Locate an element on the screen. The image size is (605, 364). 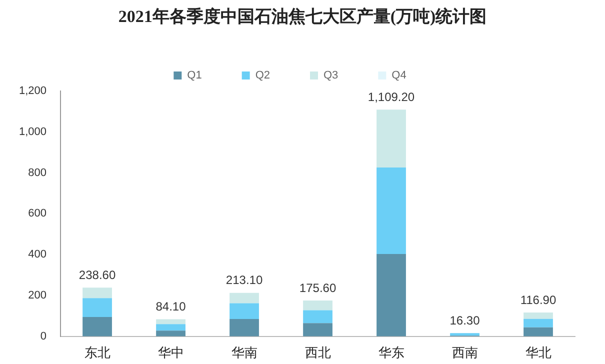
y-tick-label: 200 is located at coordinates (37, 296).